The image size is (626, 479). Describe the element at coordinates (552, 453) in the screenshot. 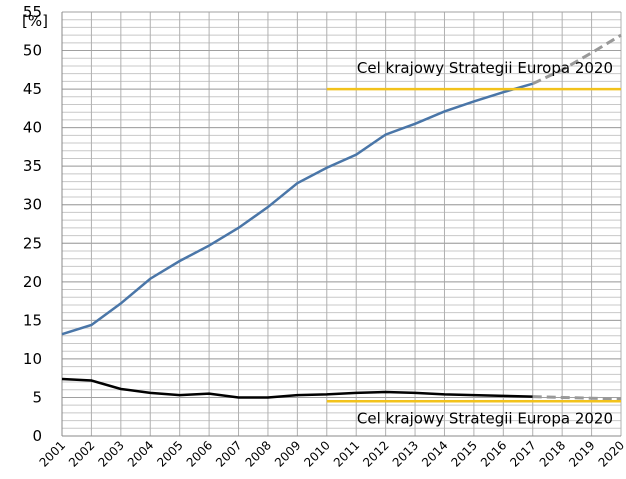

I see `x-tick-label: 2018` at that location.